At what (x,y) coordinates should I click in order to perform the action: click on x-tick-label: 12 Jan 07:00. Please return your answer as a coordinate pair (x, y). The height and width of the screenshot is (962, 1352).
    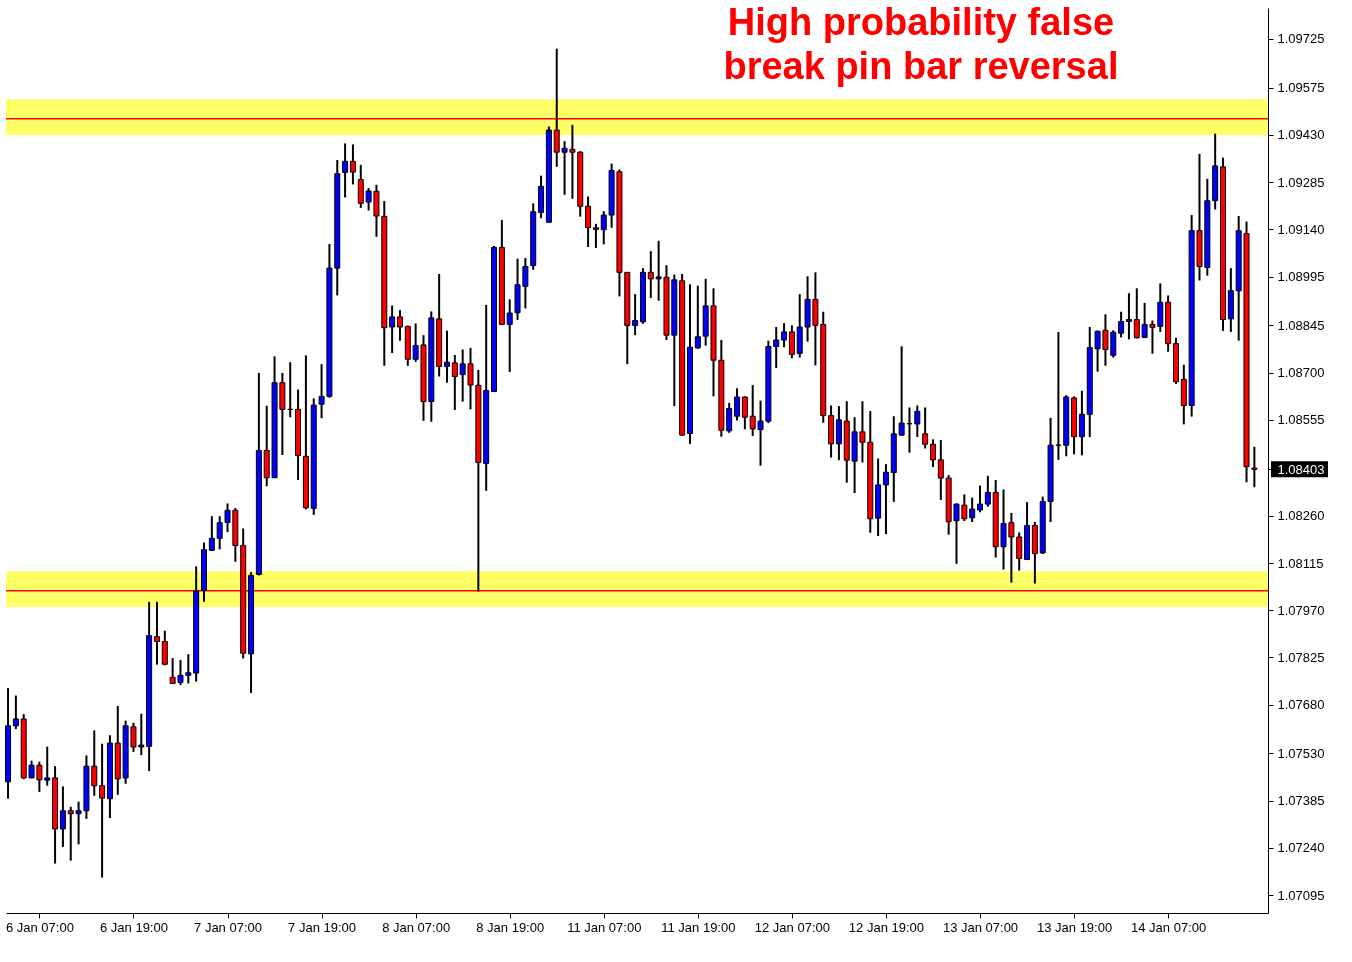
    Looking at the image, I should click on (792, 927).